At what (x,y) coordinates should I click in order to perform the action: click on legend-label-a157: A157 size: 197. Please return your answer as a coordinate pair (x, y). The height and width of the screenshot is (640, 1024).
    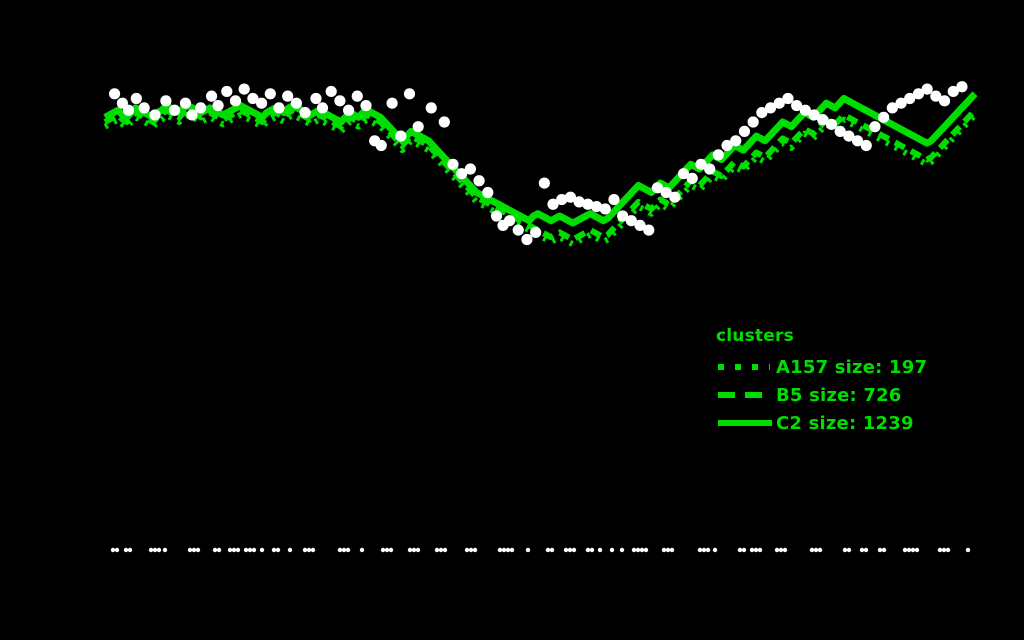
    Looking at the image, I should click on (852, 367).